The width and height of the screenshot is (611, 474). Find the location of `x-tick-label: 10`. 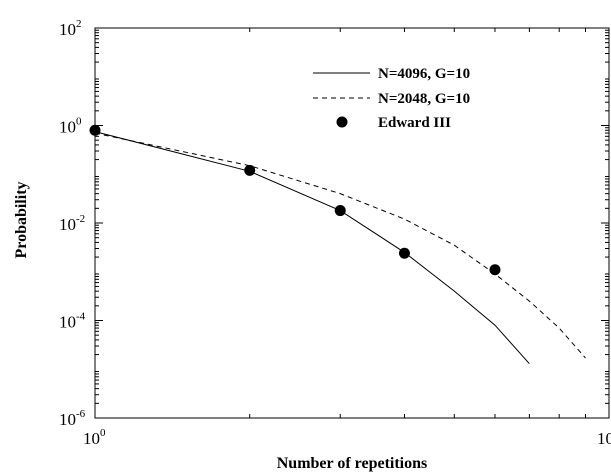

x-tick-label: 10 is located at coordinates (604, 438).